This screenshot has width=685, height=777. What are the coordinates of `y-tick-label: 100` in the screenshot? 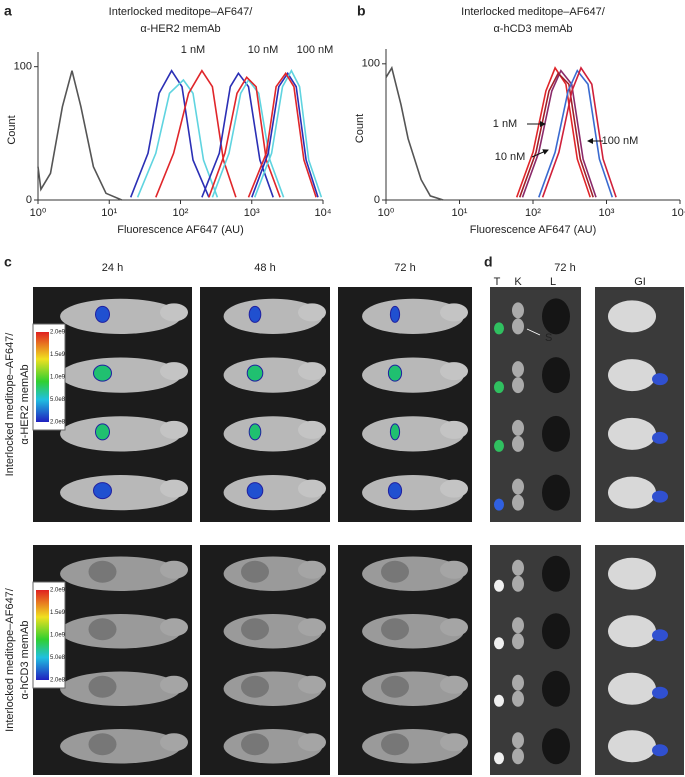 It's located at (23, 67).